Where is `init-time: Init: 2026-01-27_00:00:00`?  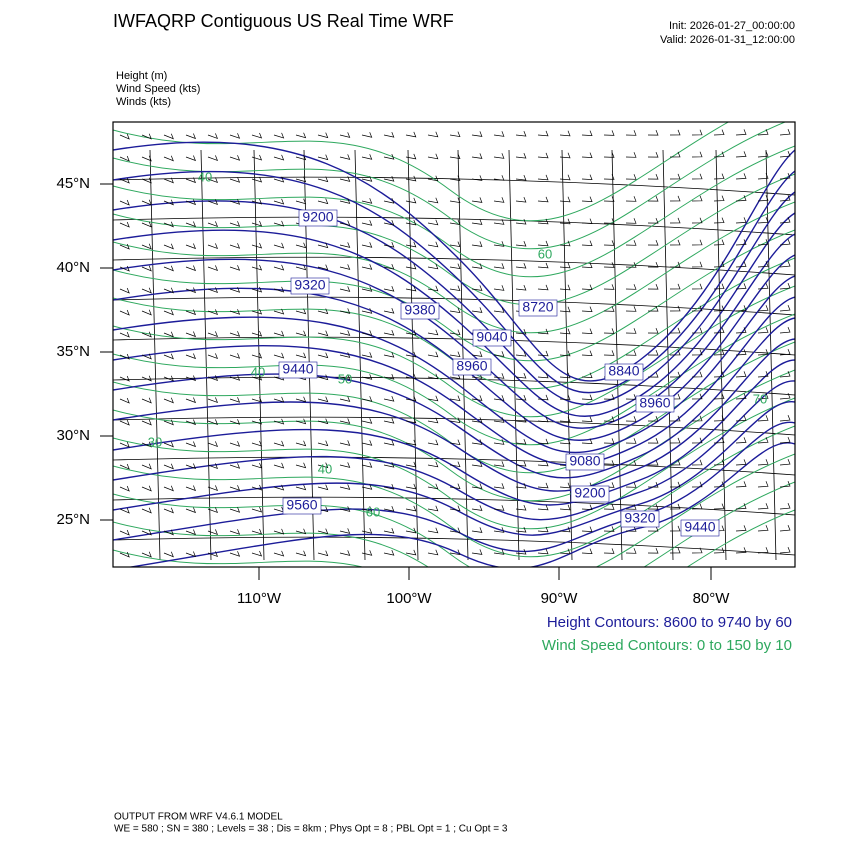
init-time: Init: 2026-01-27_00:00:00 is located at coordinates (732, 26).